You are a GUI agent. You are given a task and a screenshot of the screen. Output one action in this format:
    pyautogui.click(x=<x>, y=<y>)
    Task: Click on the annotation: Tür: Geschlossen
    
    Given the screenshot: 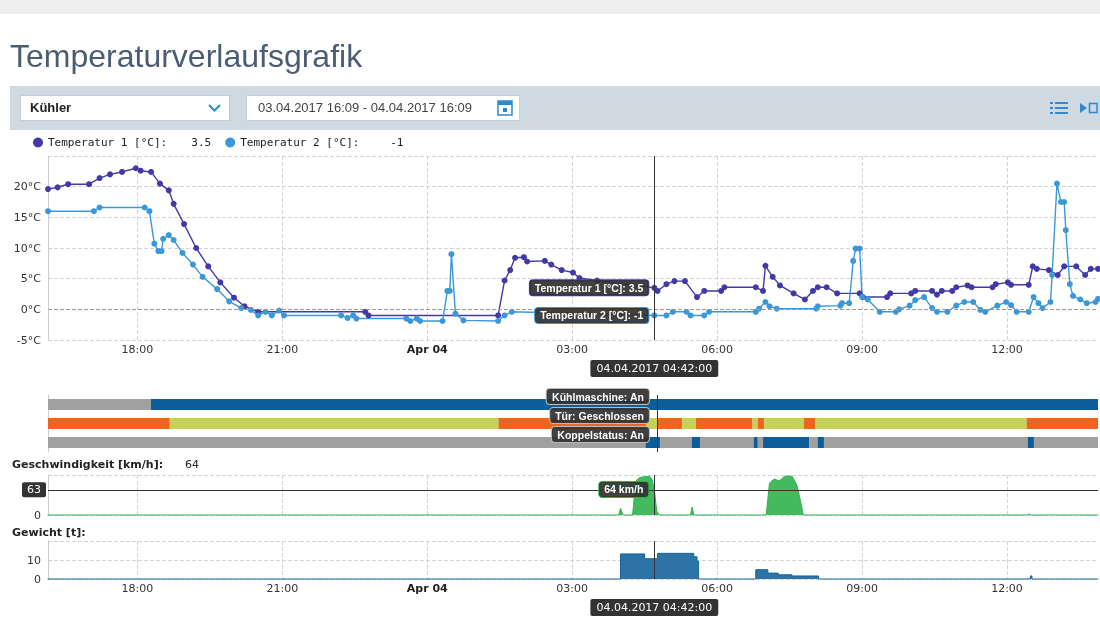 What is the action you would take?
    pyautogui.click(x=599, y=415)
    